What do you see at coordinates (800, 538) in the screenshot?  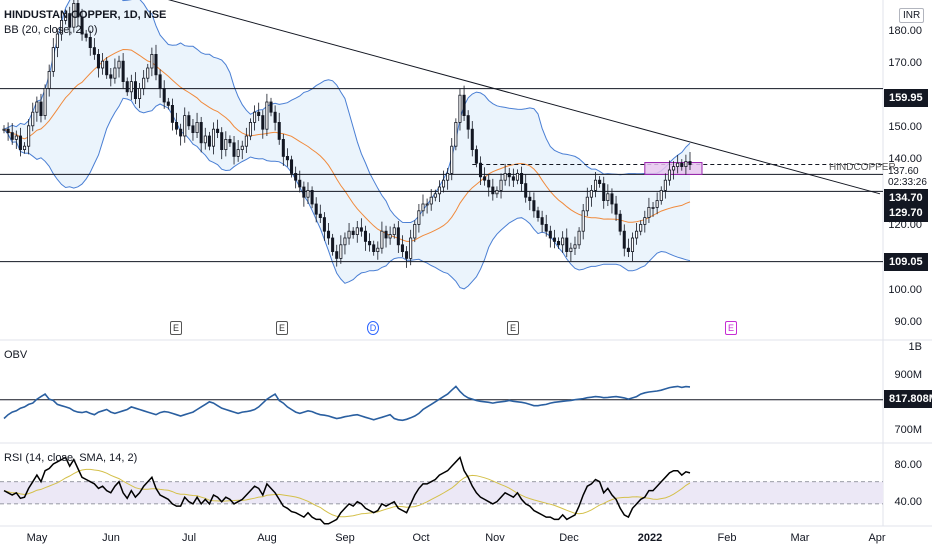 I see `time-tick: Mar` at bounding box center [800, 538].